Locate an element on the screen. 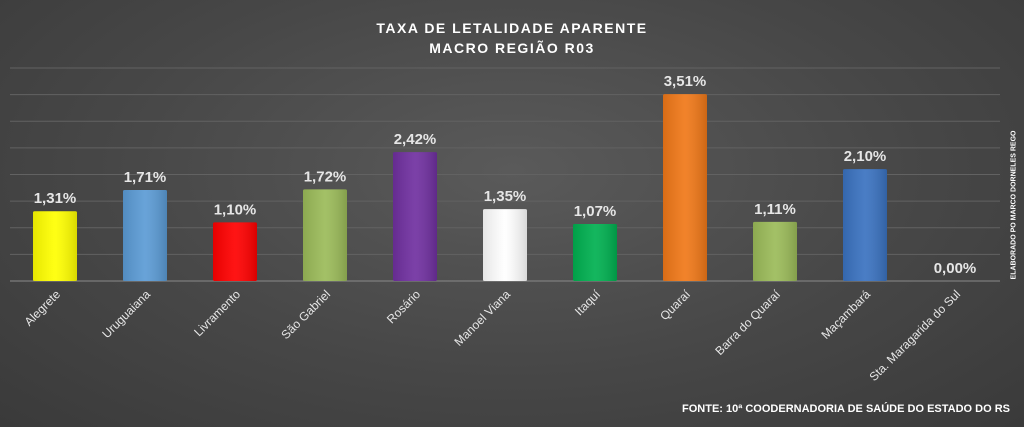 This screenshot has width=1024, height=427. x-tick-label: Sta. Maragarida do Sul is located at coordinates (914, 335).